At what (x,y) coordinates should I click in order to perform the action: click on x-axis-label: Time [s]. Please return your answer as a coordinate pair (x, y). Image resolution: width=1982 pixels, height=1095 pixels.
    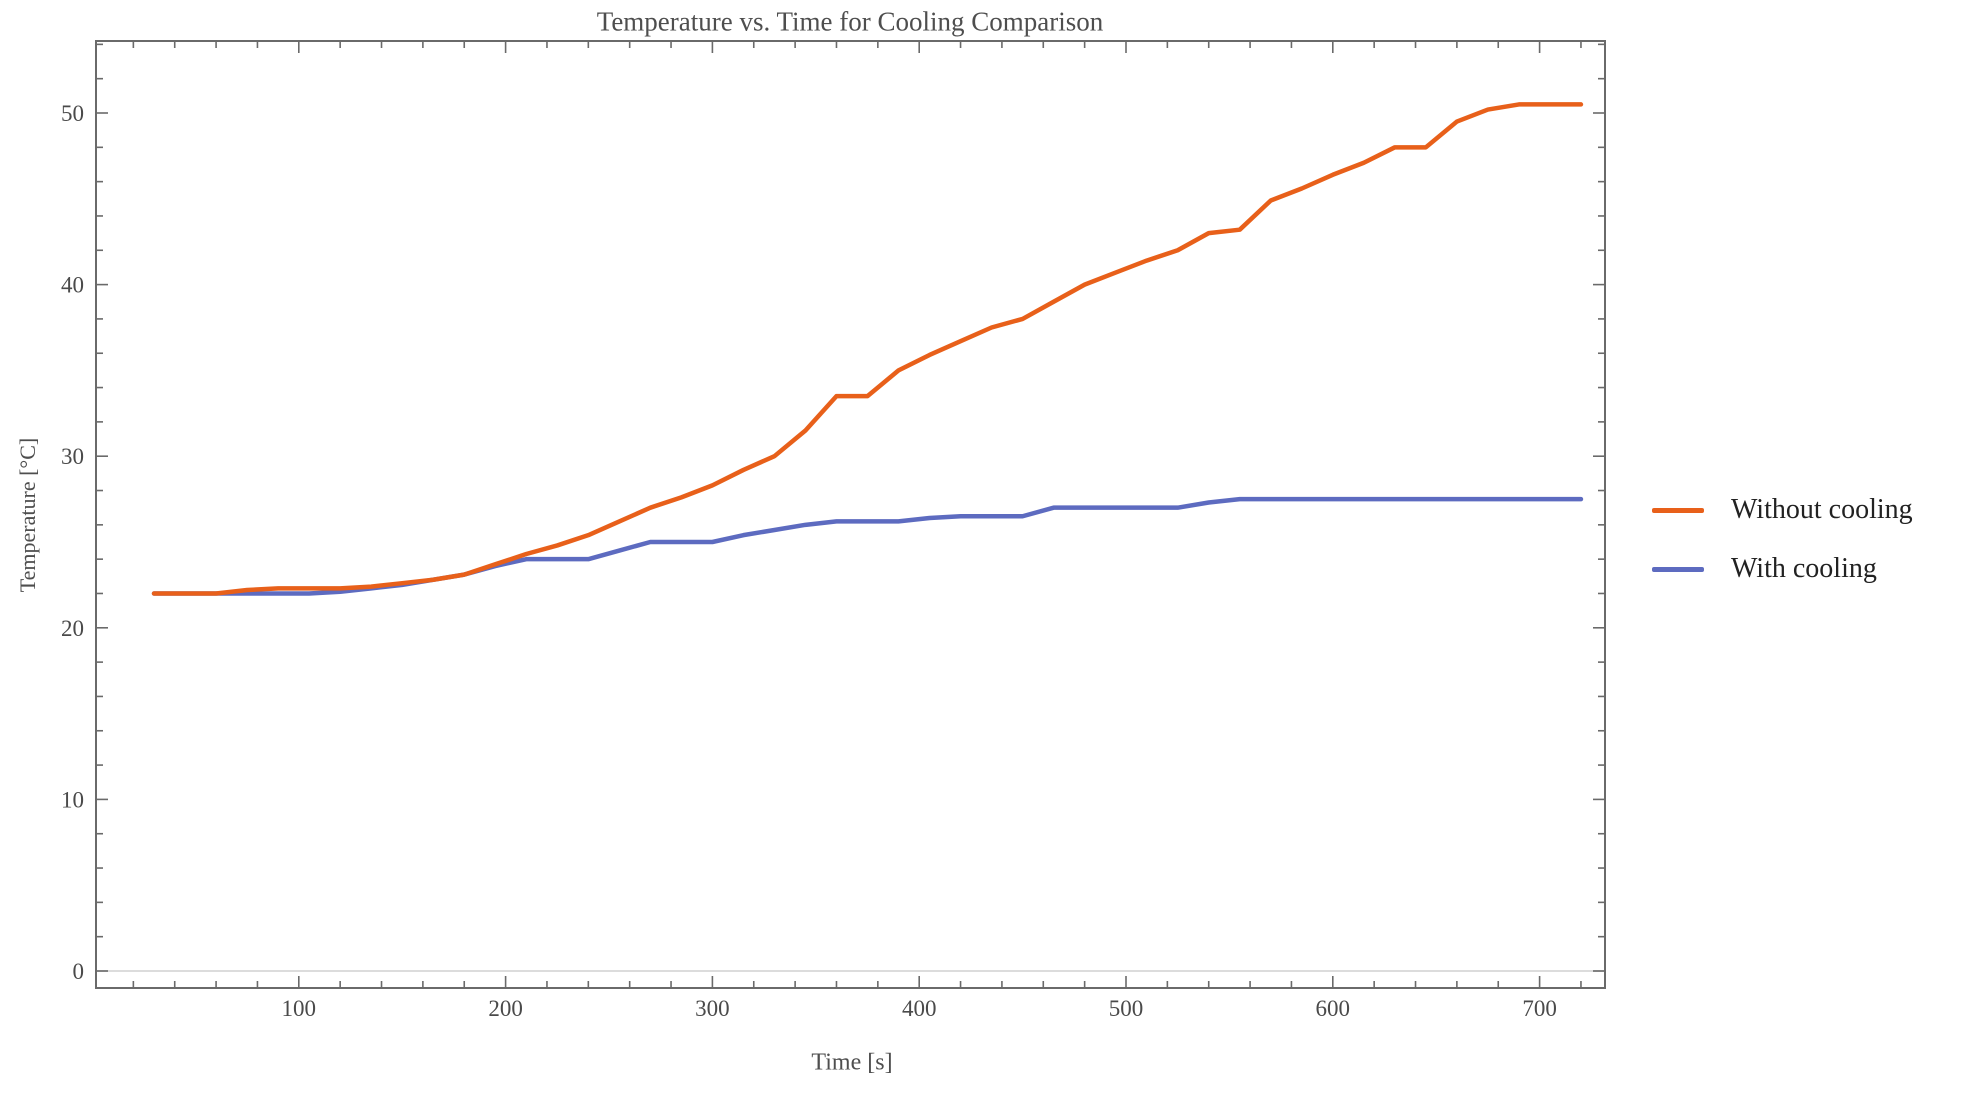
    Looking at the image, I should click on (852, 1062).